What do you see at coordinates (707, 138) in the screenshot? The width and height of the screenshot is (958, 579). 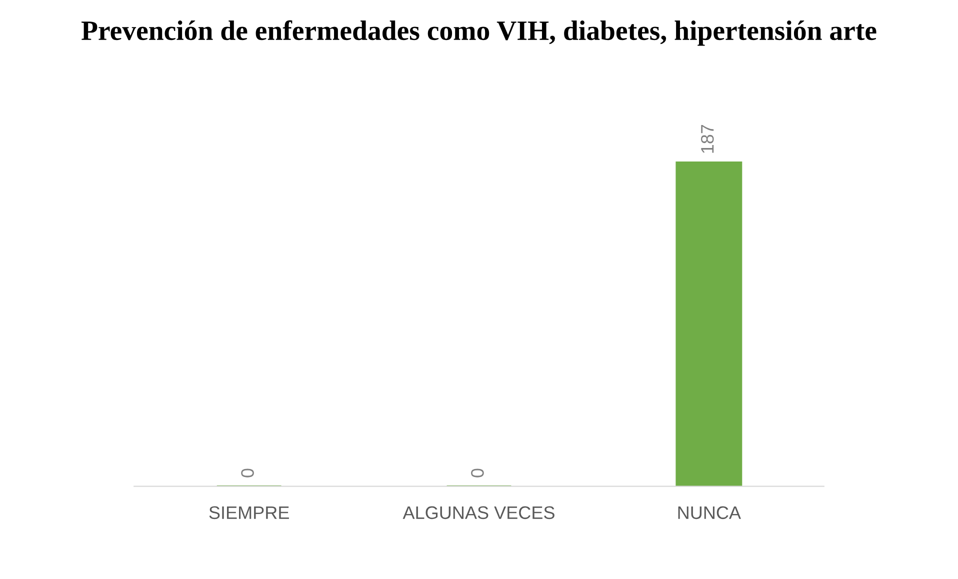 I see `data-label: 187` at bounding box center [707, 138].